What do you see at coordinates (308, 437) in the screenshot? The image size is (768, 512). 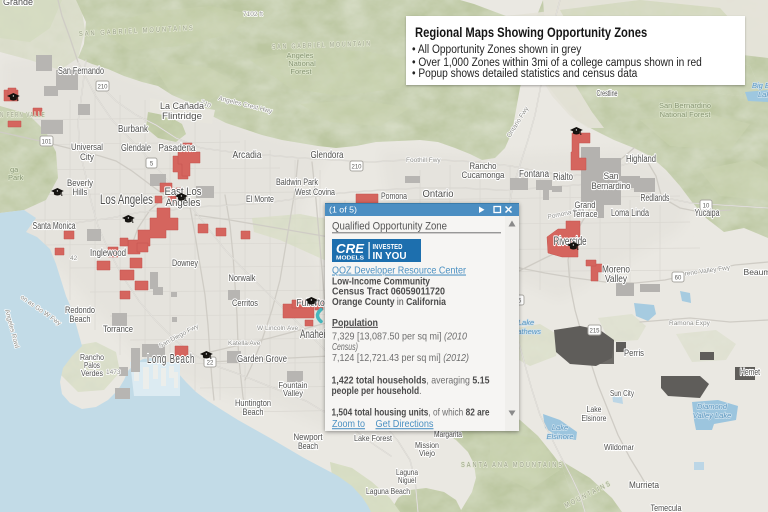 I see `svg-text: Newport` at bounding box center [308, 437].